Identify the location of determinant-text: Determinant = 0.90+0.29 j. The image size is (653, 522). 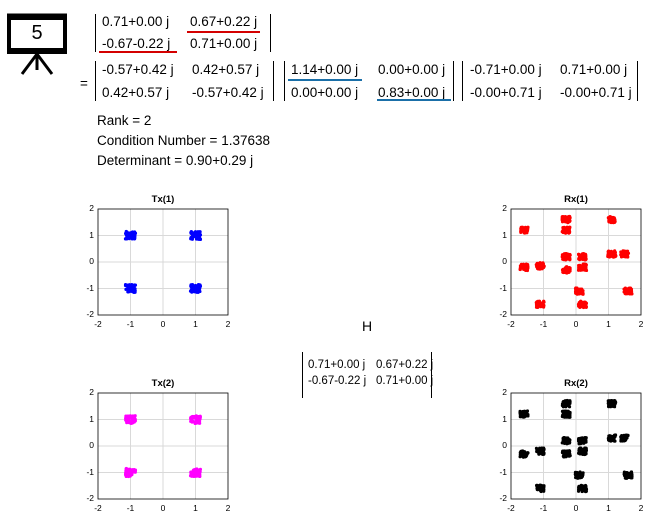
(175, 160).